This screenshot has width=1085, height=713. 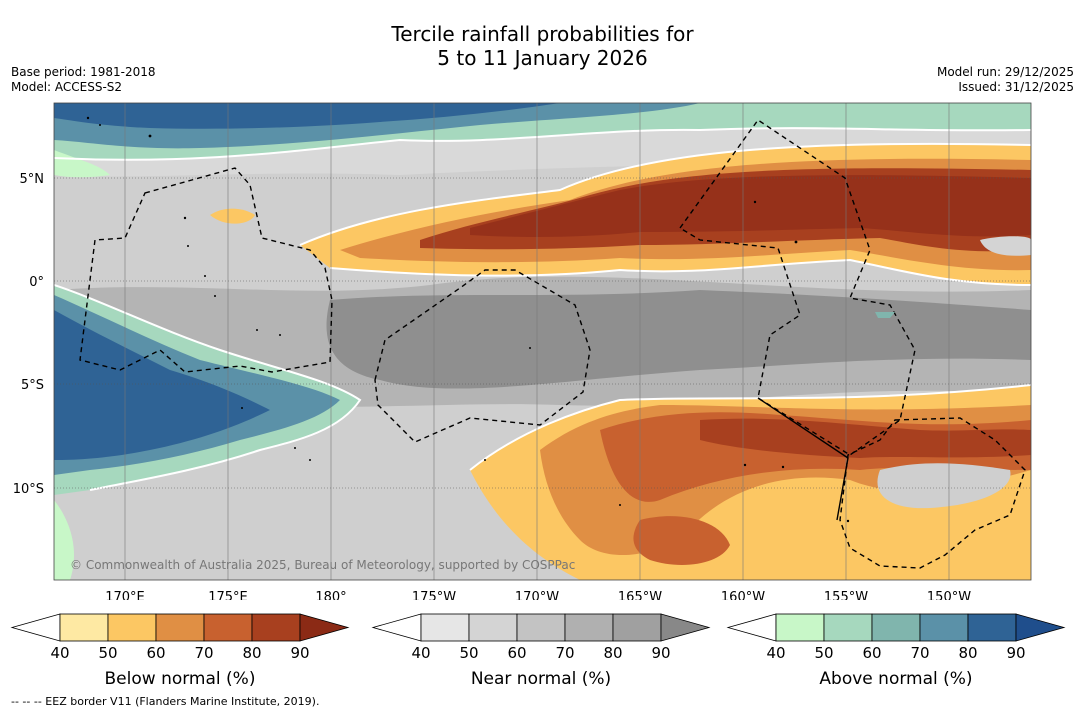 I want to click on lat-label: 5°S, so click(x=32, y=385).